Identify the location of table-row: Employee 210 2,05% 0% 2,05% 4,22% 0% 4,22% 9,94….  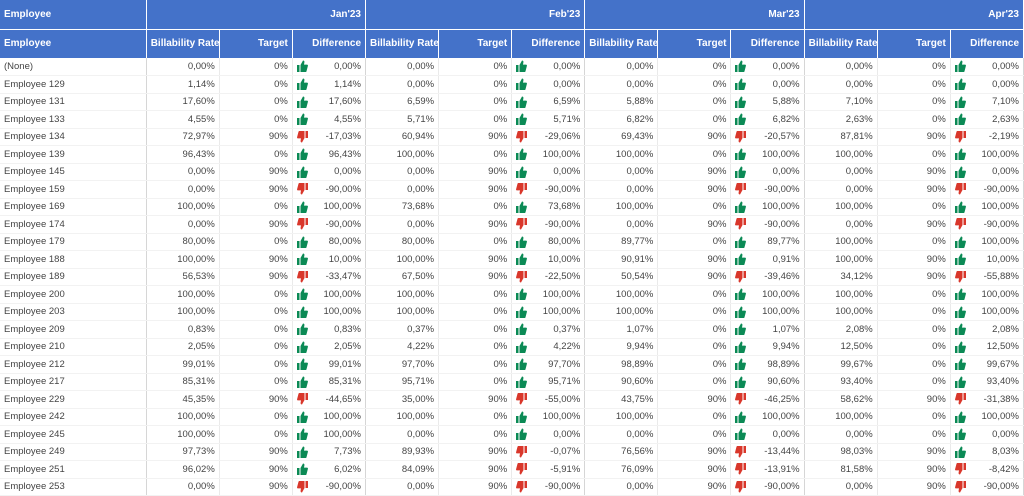
(512, 347).